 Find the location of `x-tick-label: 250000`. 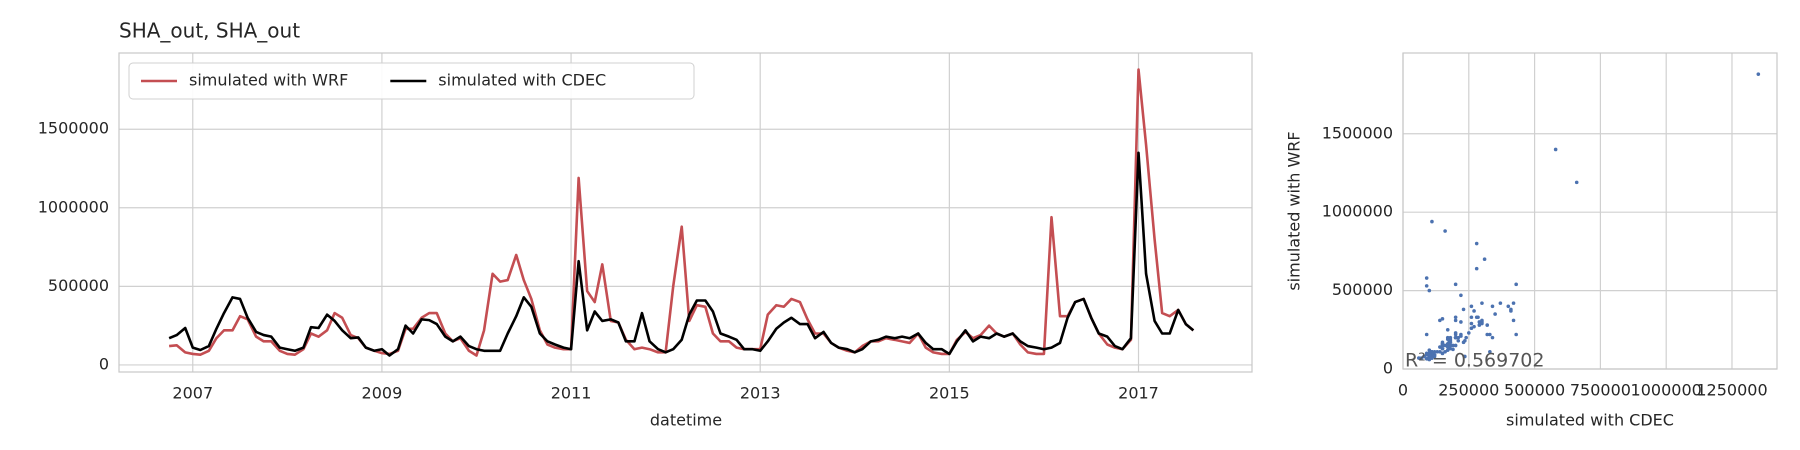

x-tick-label: 250000 is located at coordinates (1468, 390).